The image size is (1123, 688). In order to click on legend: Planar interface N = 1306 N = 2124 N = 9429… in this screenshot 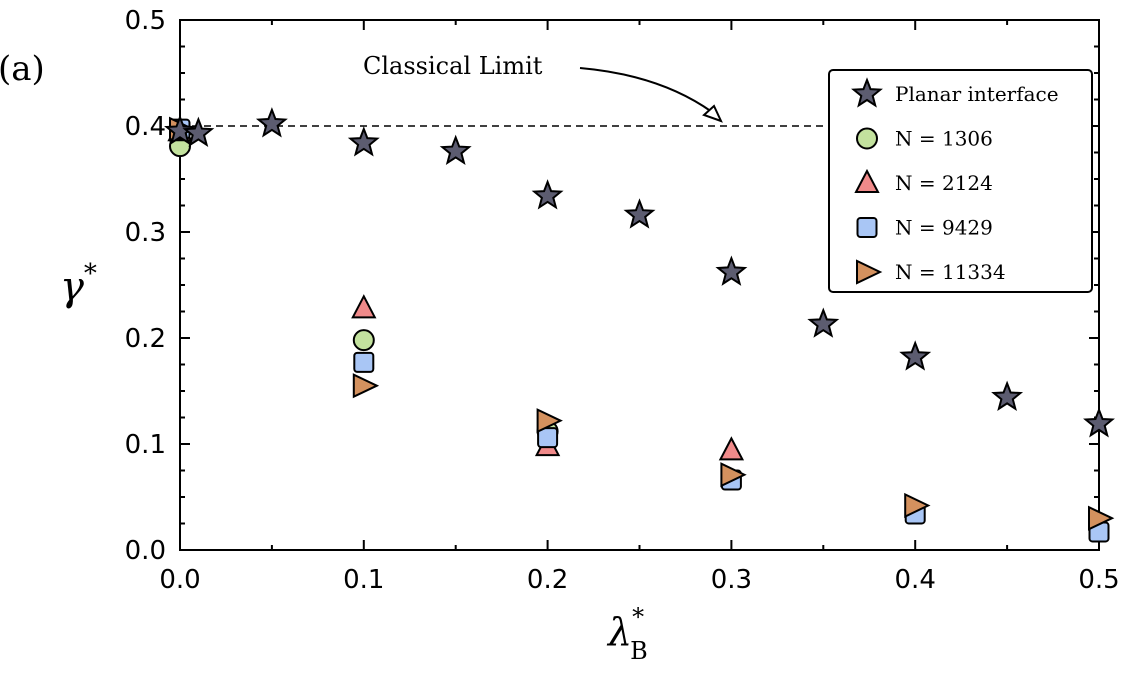, I will do `click(960, 181)`.